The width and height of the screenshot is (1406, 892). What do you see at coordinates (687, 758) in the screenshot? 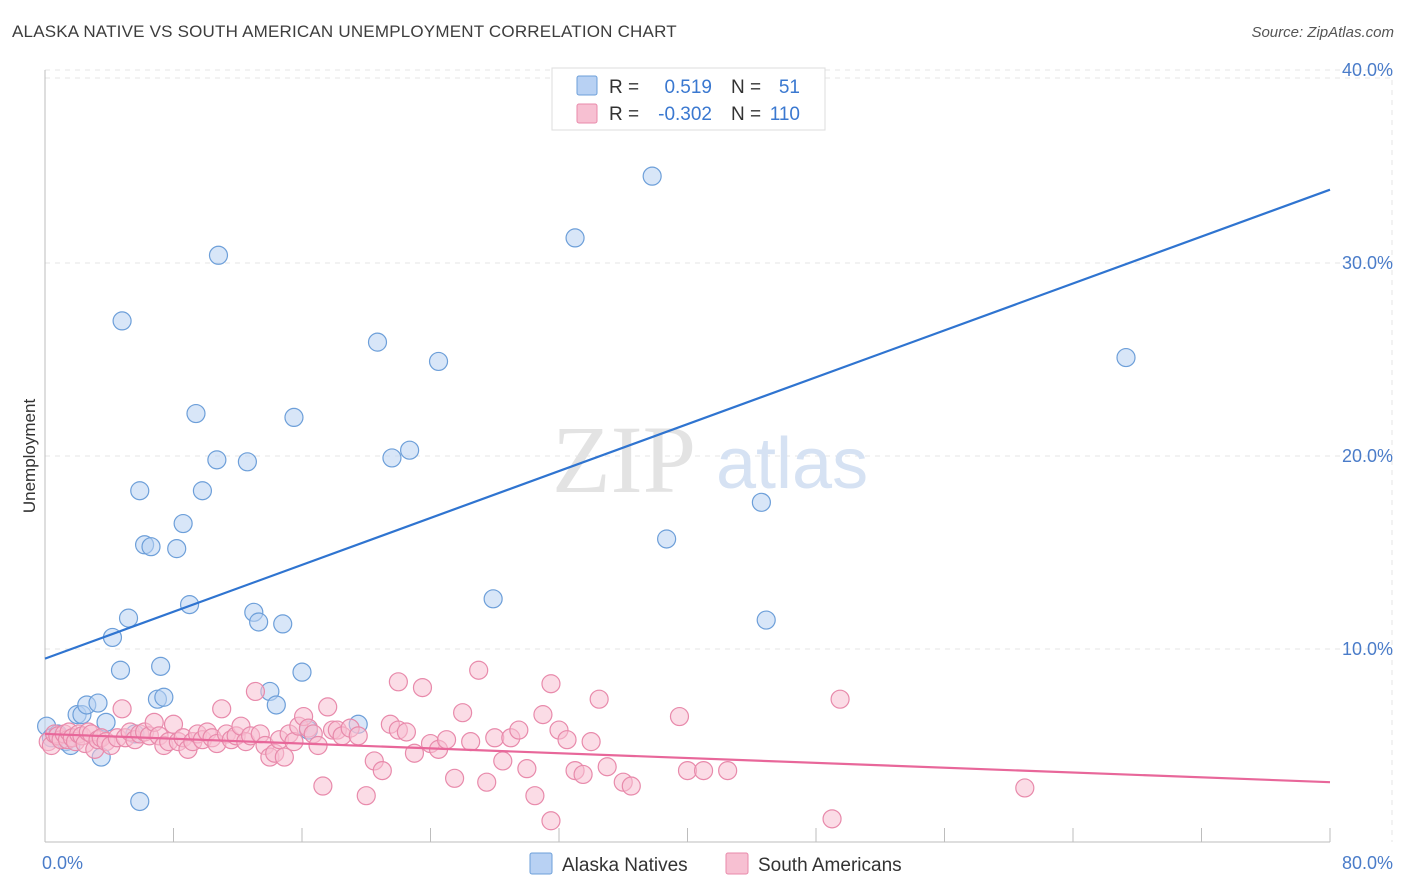
I see `south-american-trend-line` at bounding box center [687, 758].